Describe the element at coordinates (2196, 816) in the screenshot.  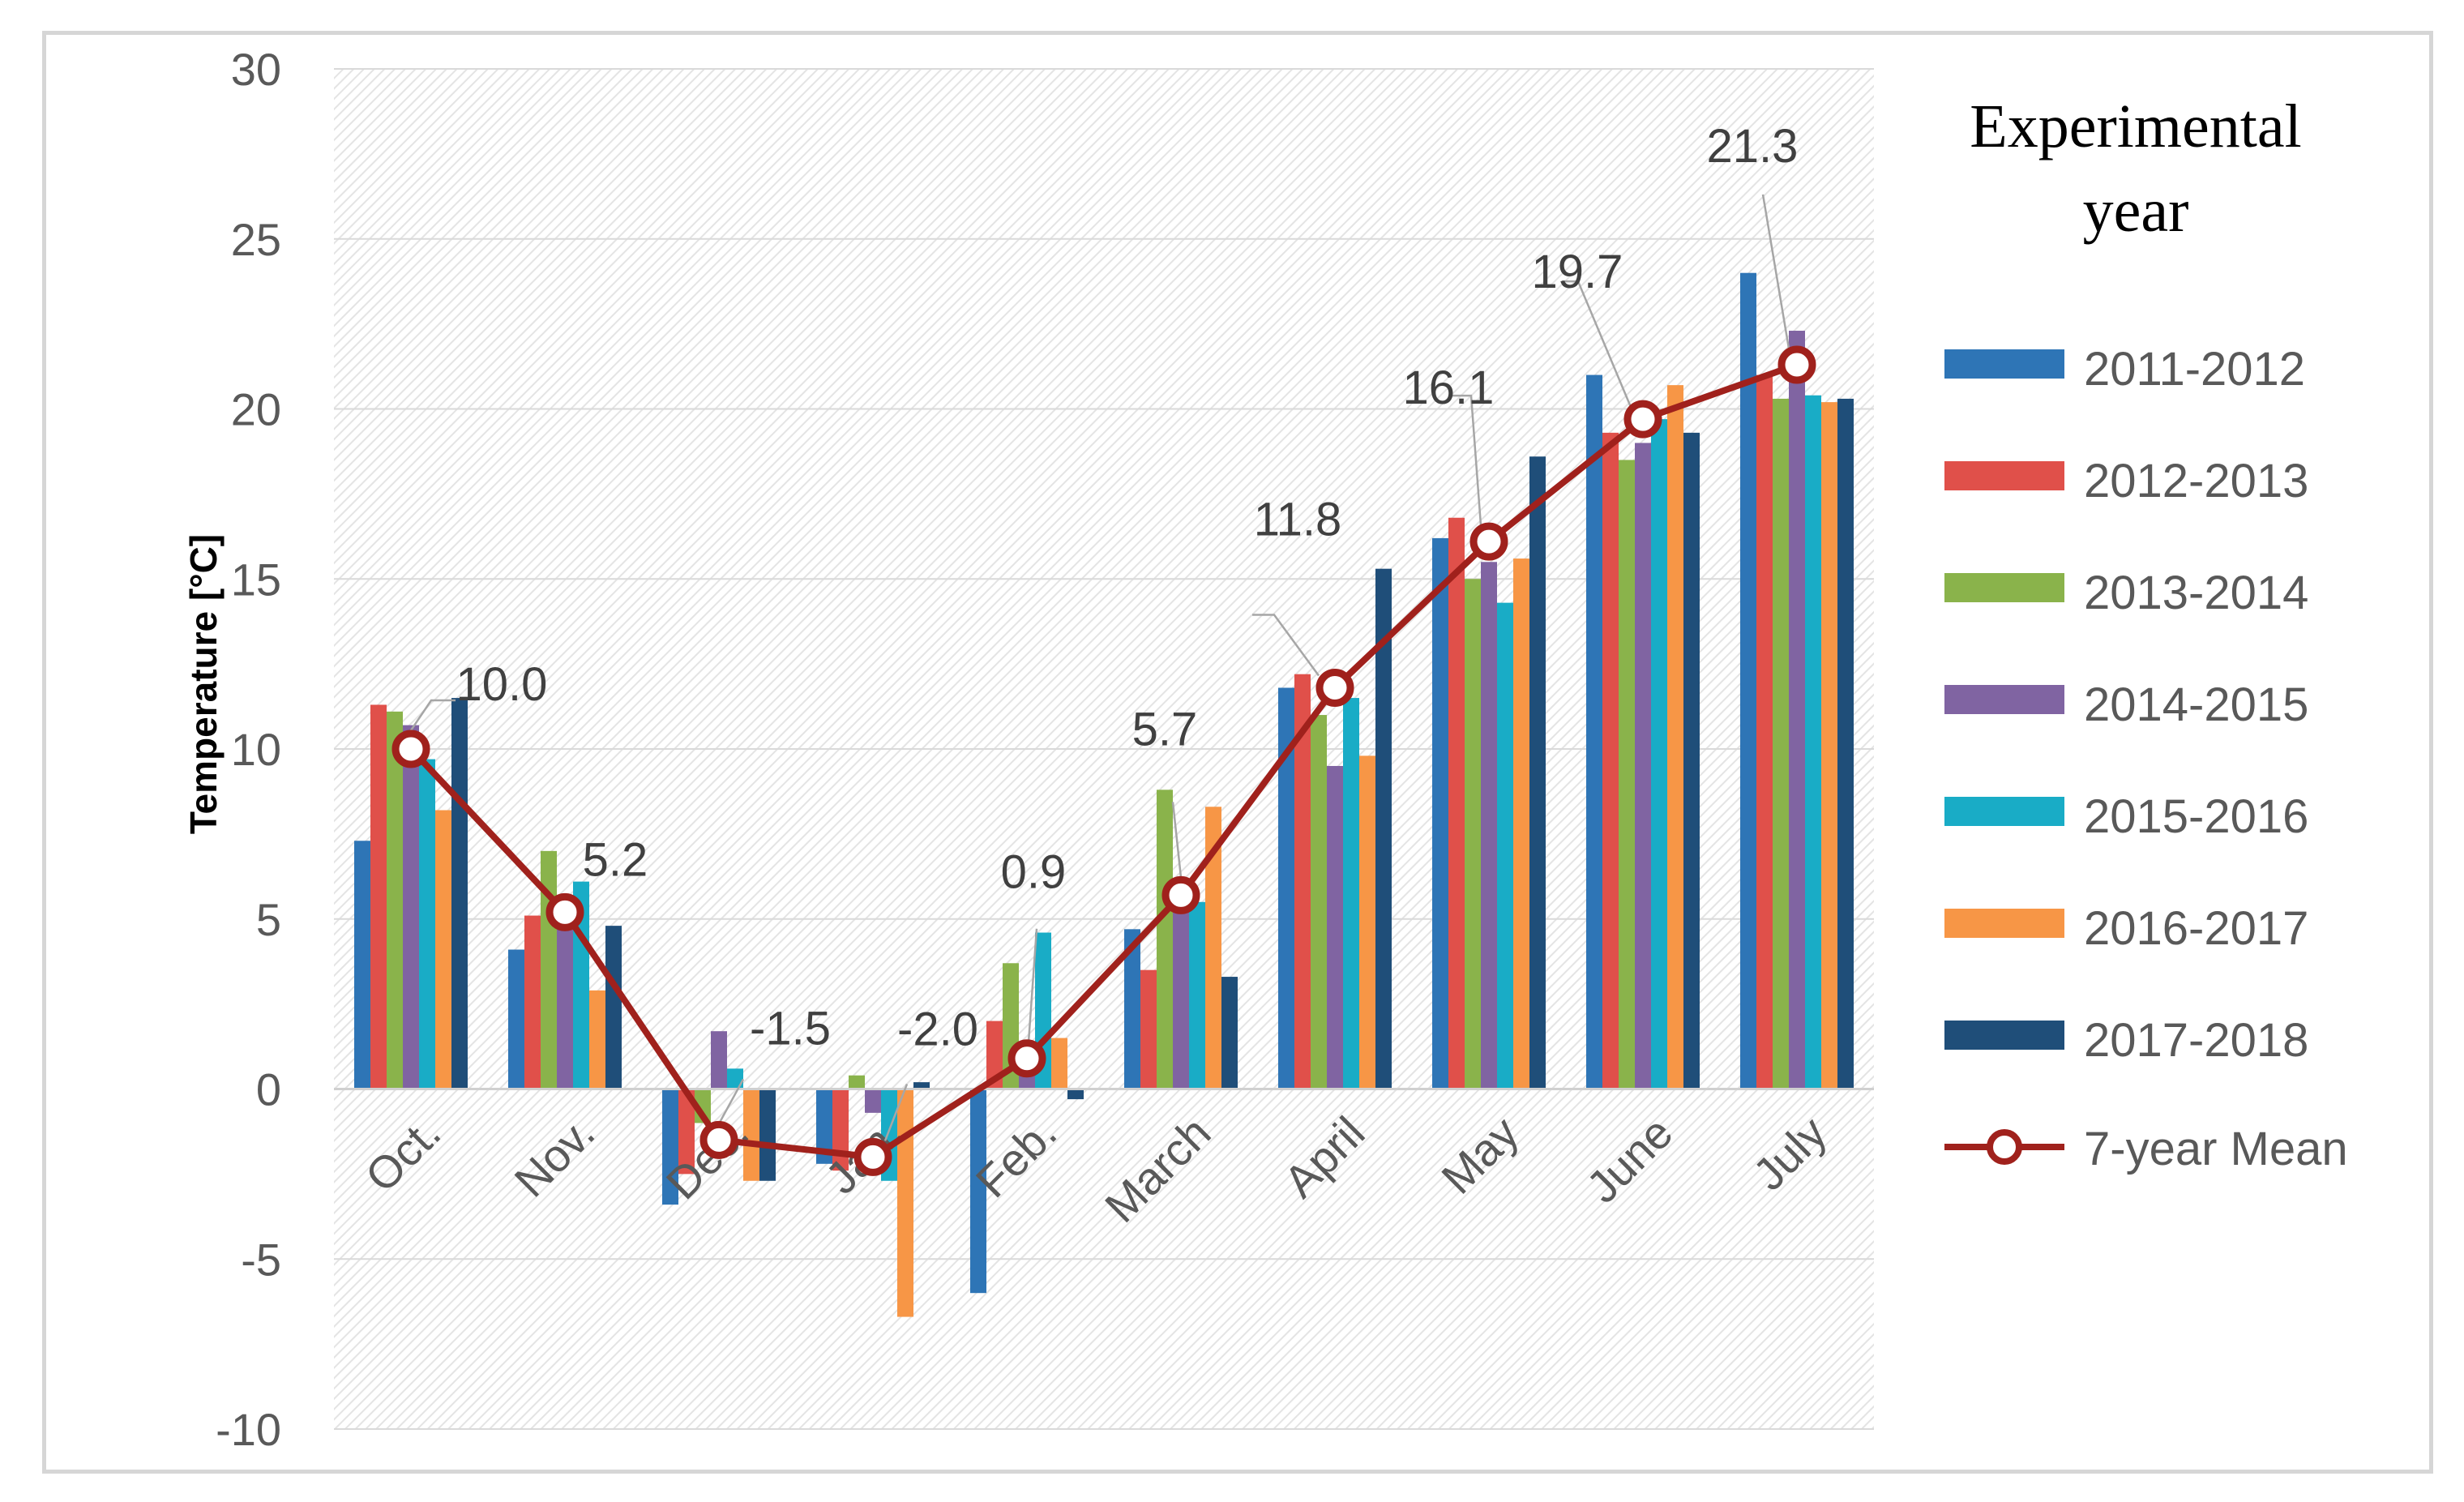
I see `legend-entry-label: 2015-2016` at that location.